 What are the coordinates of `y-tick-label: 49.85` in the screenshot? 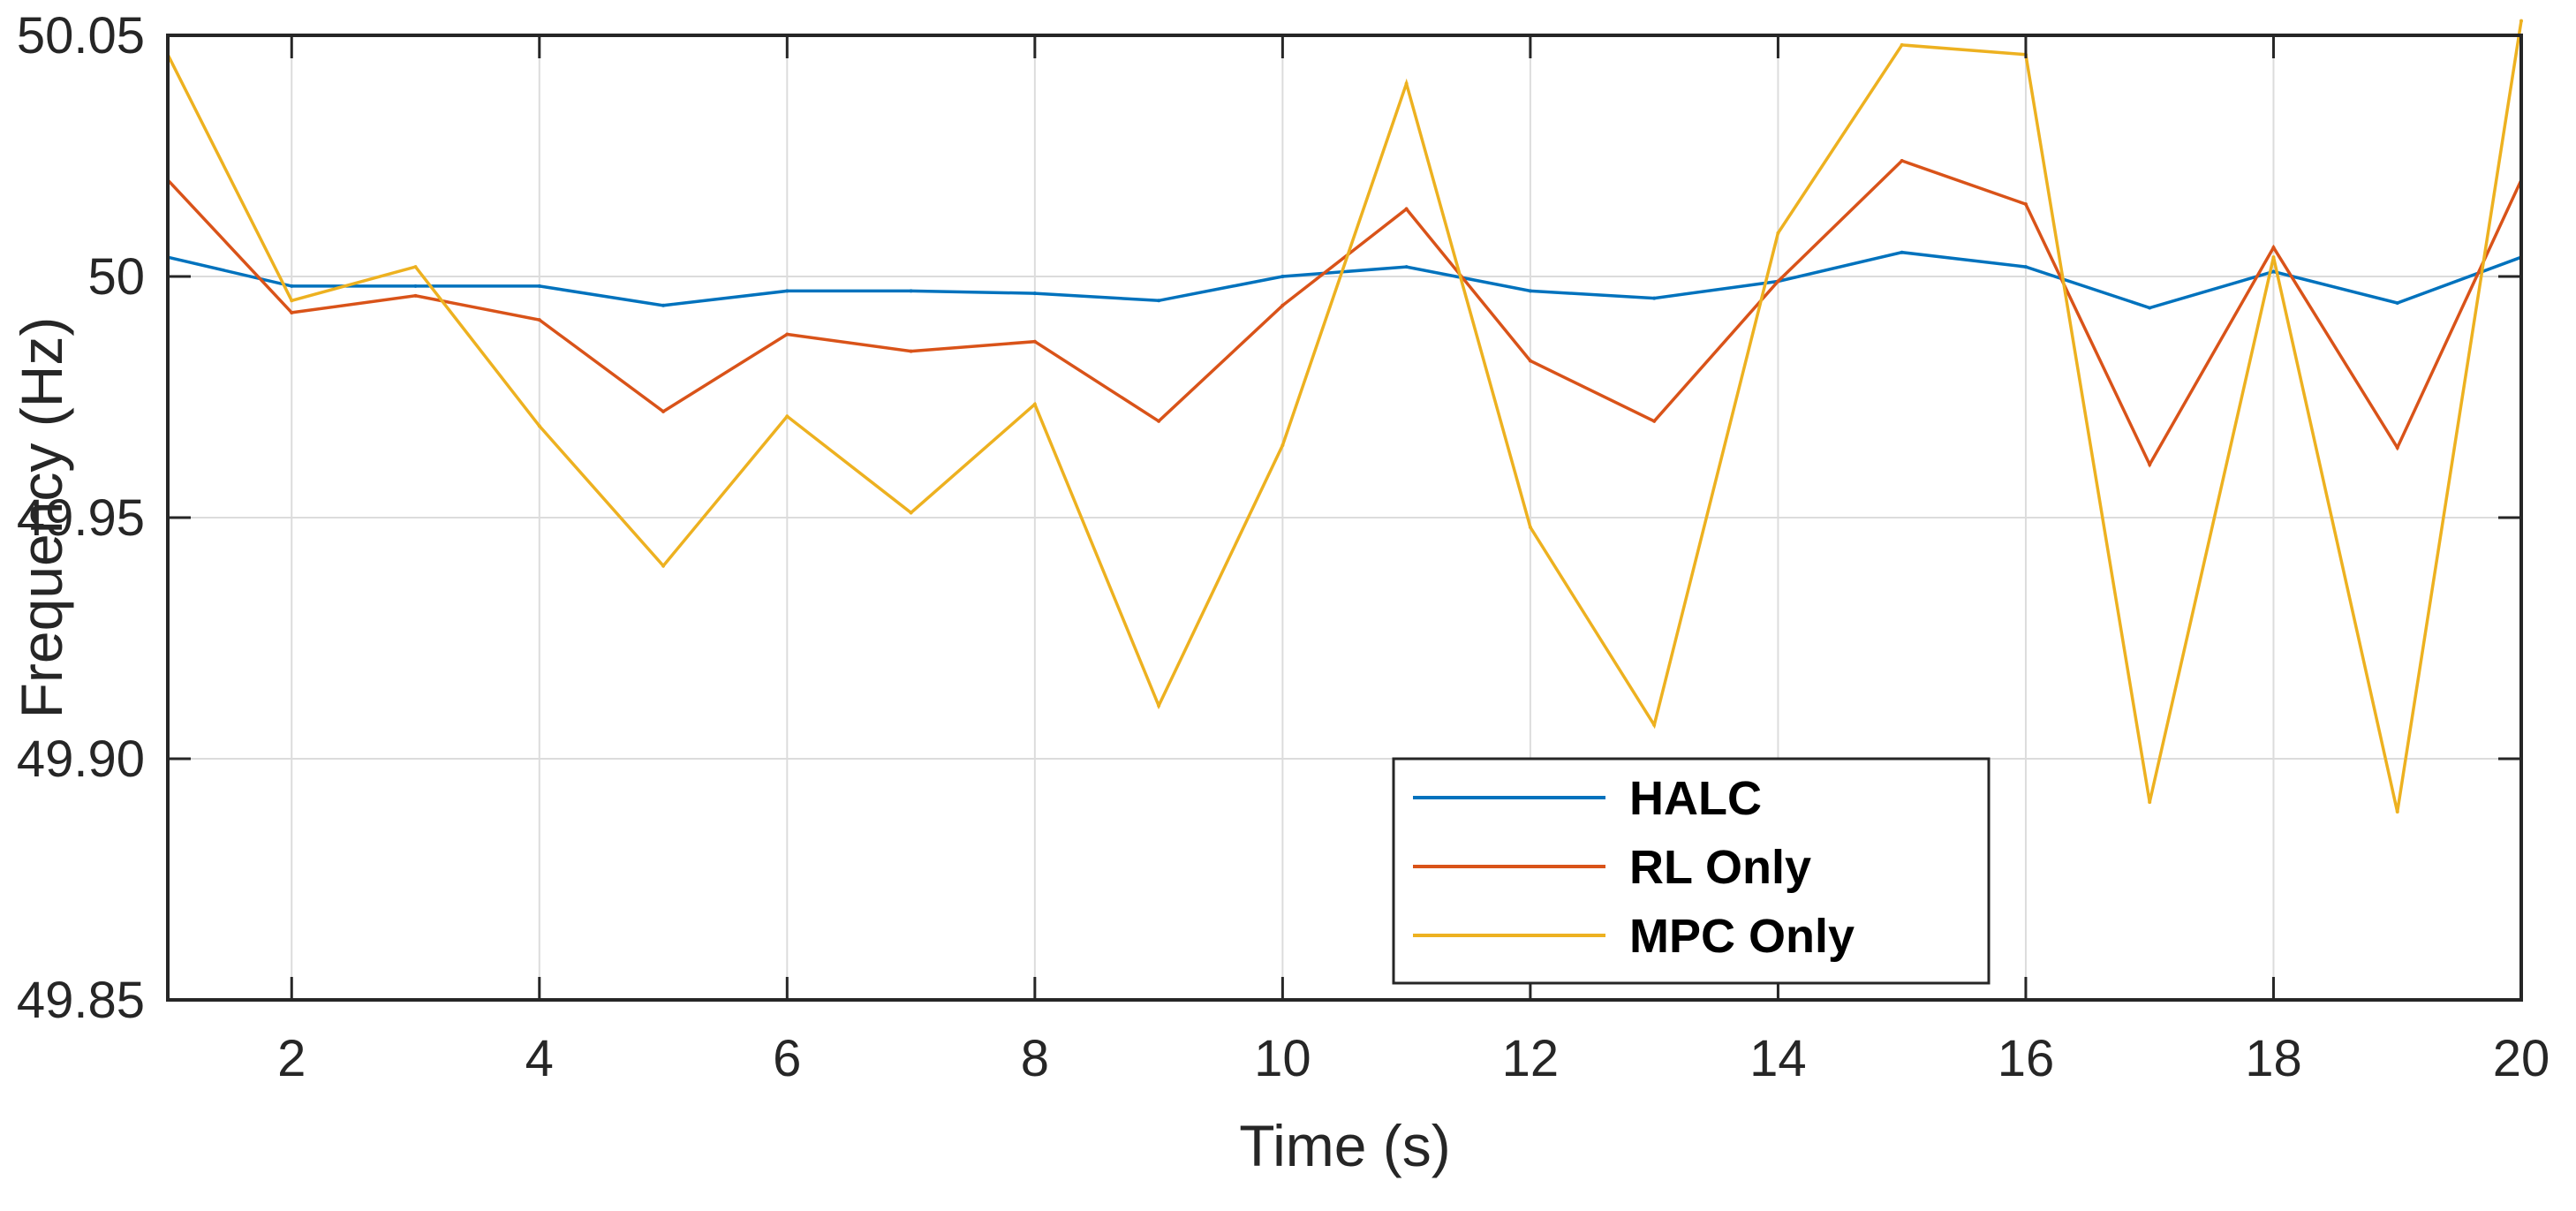 It's located at (81, 1001).